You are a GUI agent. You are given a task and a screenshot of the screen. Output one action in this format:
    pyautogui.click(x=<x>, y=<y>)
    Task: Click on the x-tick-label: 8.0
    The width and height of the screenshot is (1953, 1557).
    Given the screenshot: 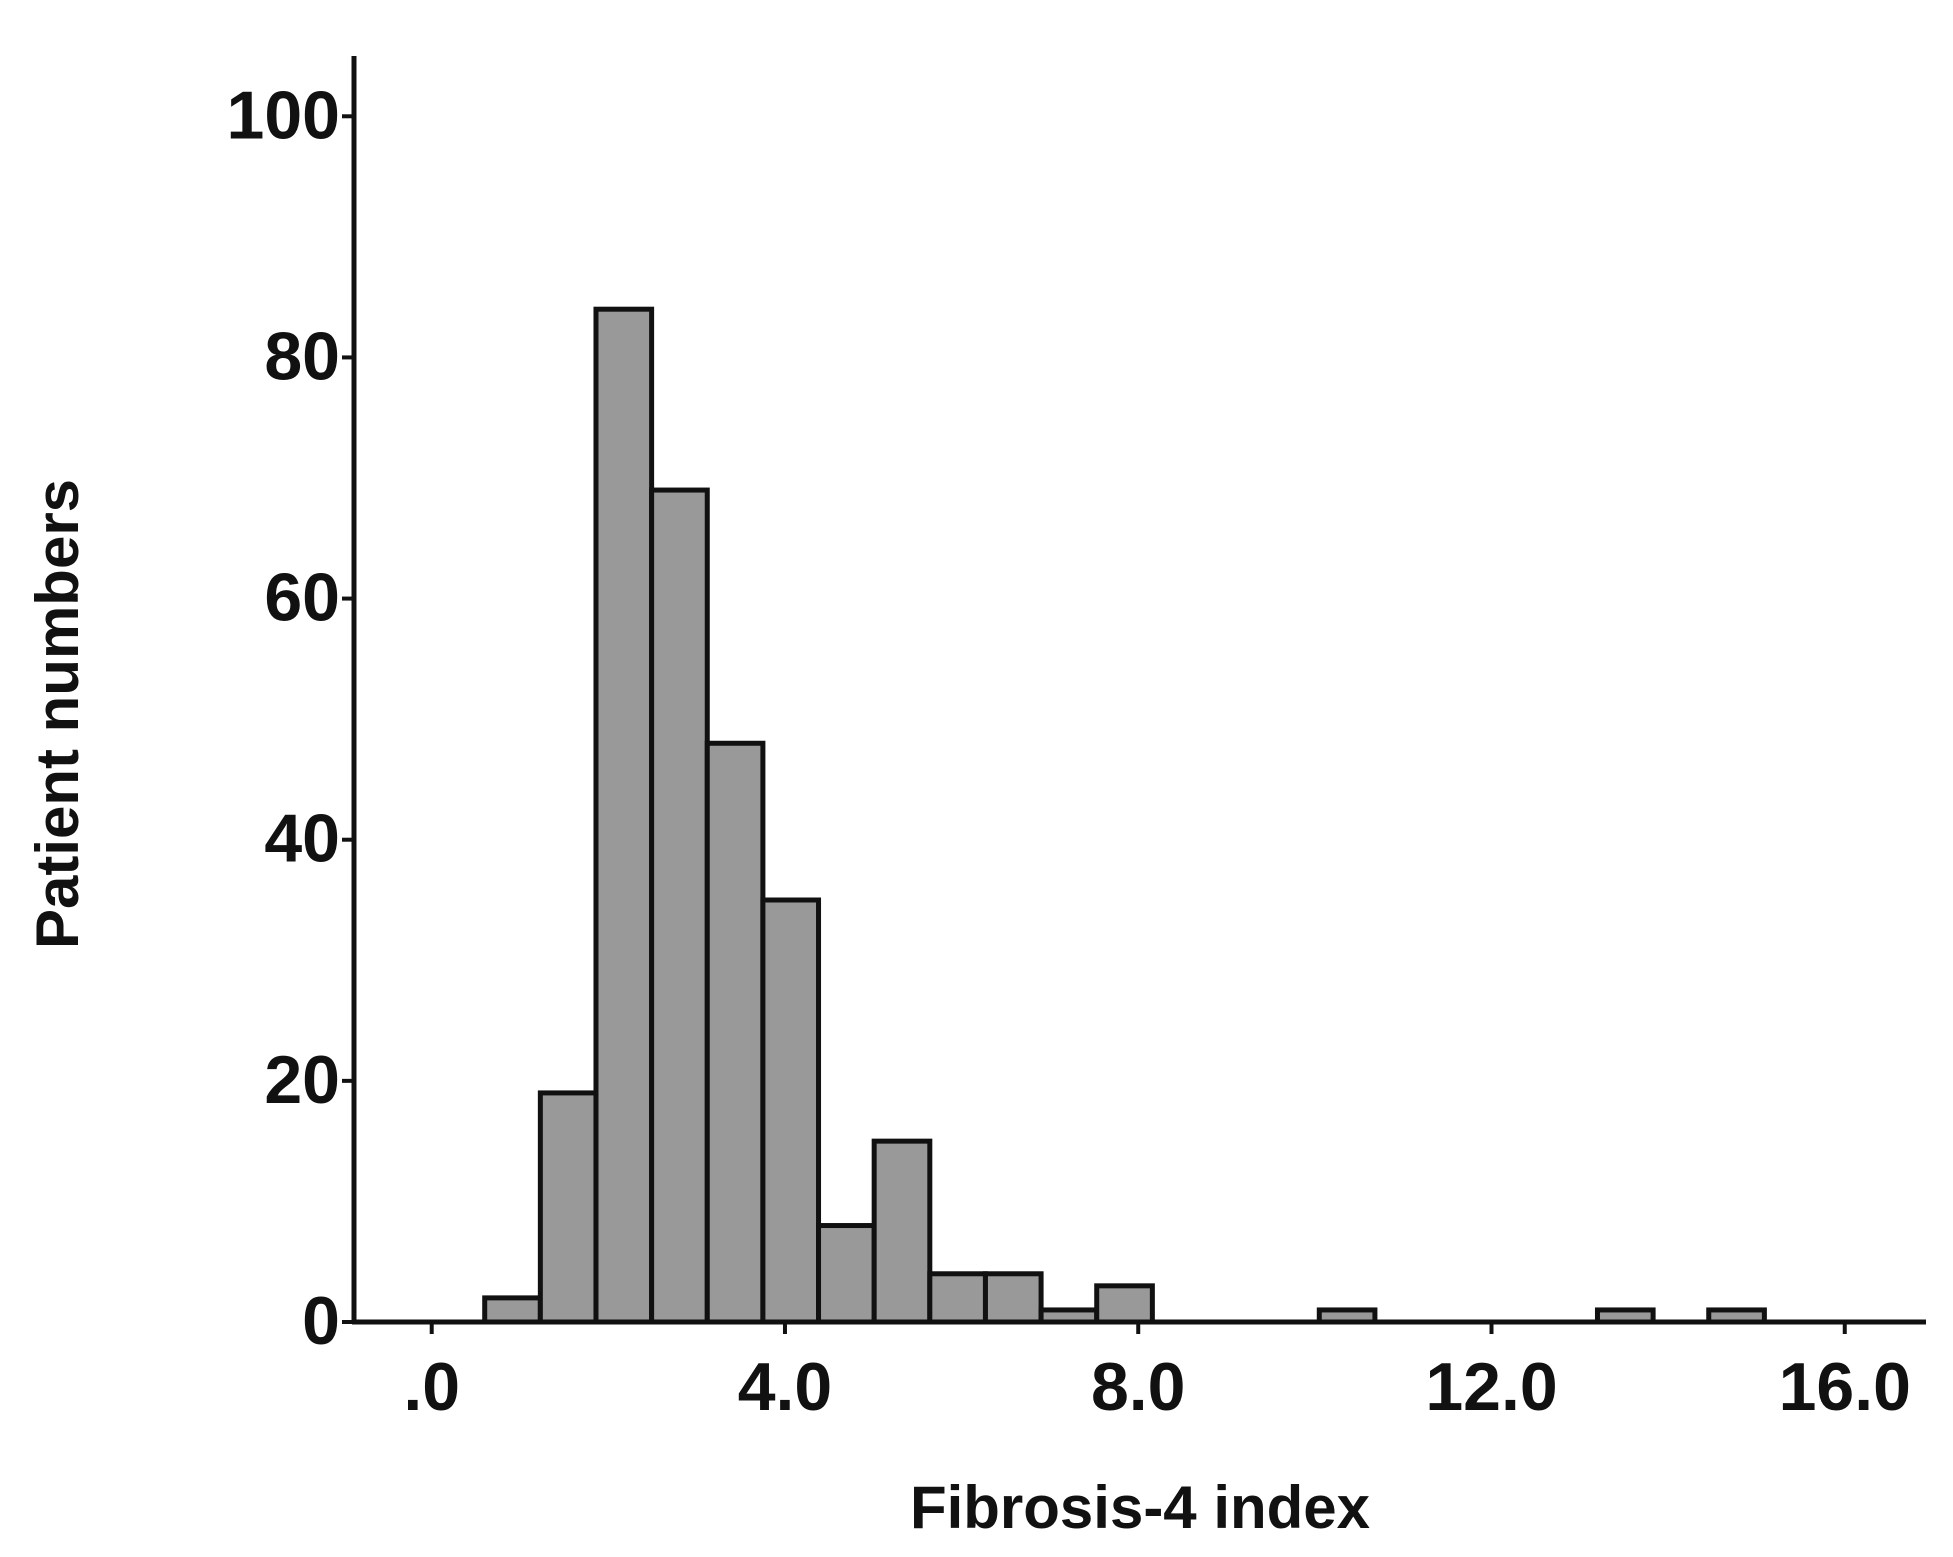 What is the action you would take?
    pyautogui.click(x=1138, y=1387)
    